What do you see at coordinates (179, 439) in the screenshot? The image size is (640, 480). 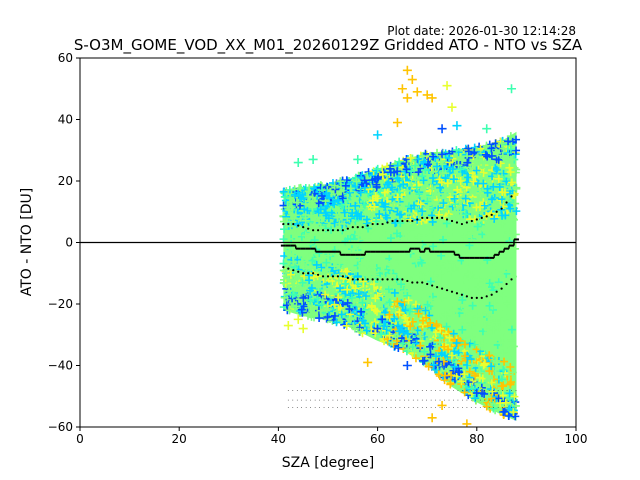 I see `x-tick-label: 20` at bounding box center [179, 439].